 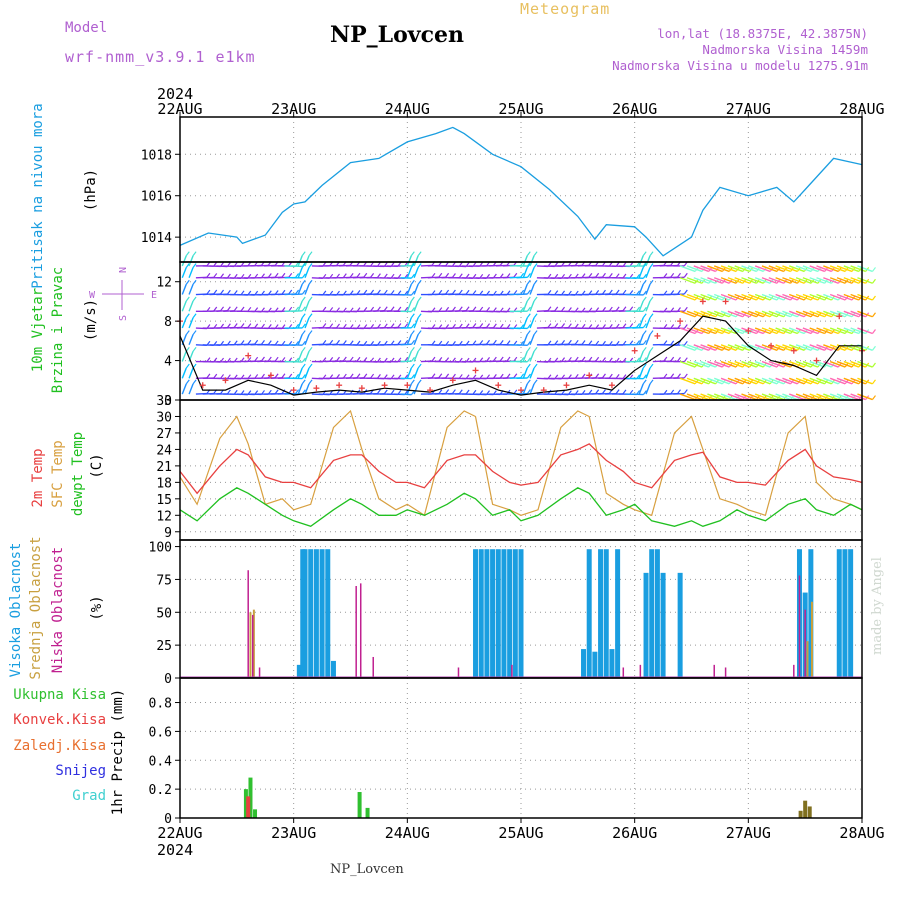 I want to click on x-tick-label-bottom: 24AUG, so click(x=407, y=833).